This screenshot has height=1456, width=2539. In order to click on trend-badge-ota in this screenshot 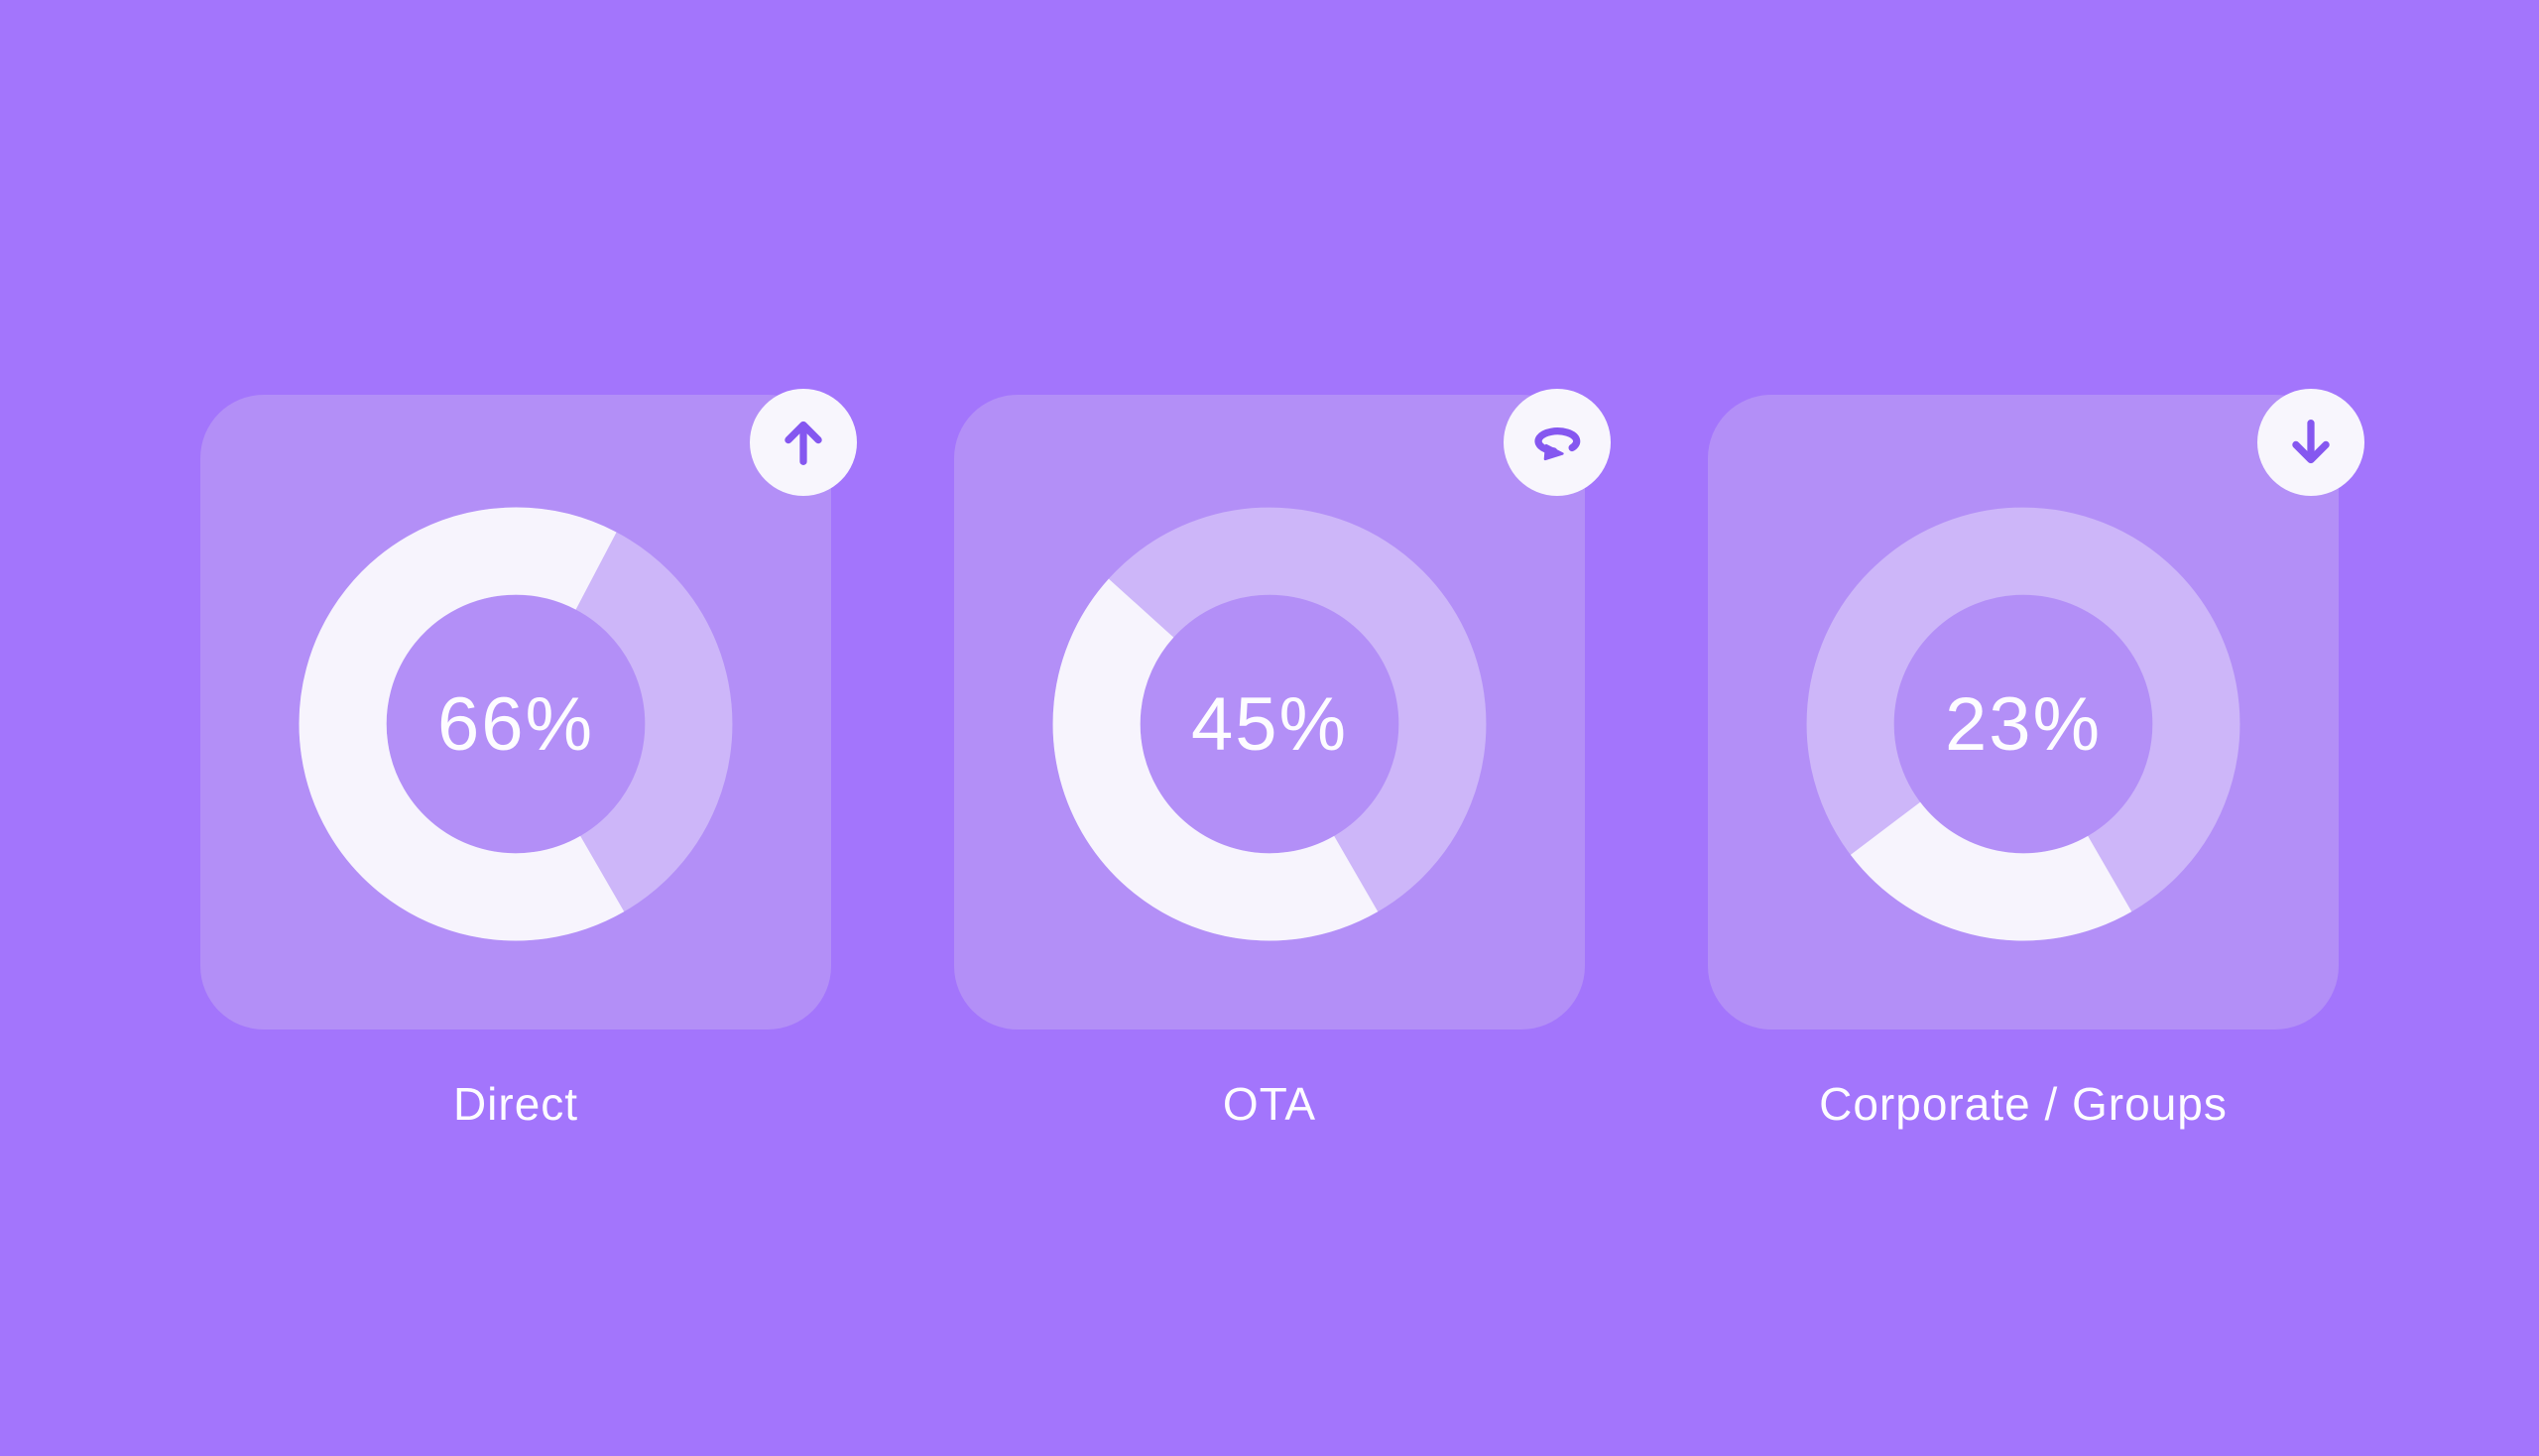, I will do `click(1558, 442)`.